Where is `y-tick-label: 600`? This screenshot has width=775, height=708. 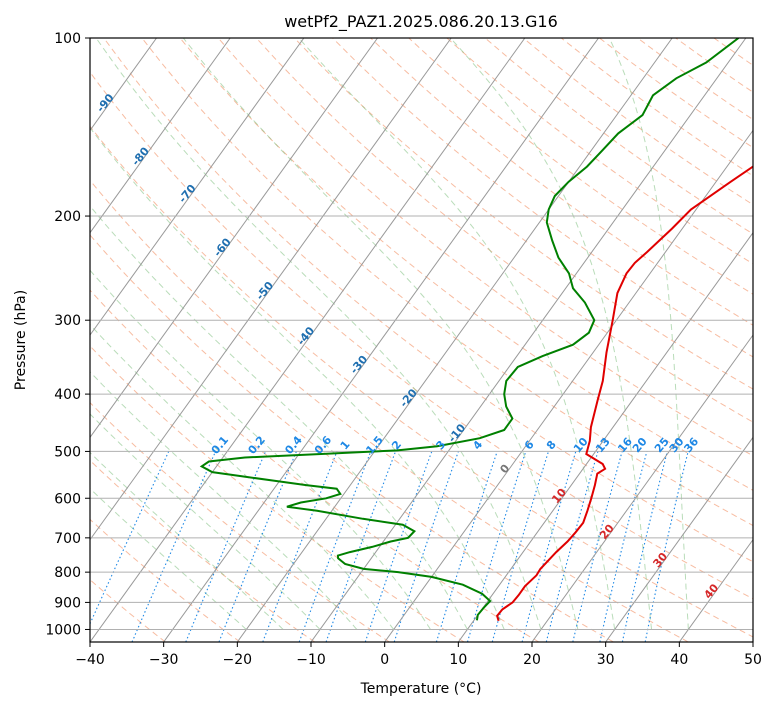
y-tick-label: 600 is located at coordinates (67, 499).